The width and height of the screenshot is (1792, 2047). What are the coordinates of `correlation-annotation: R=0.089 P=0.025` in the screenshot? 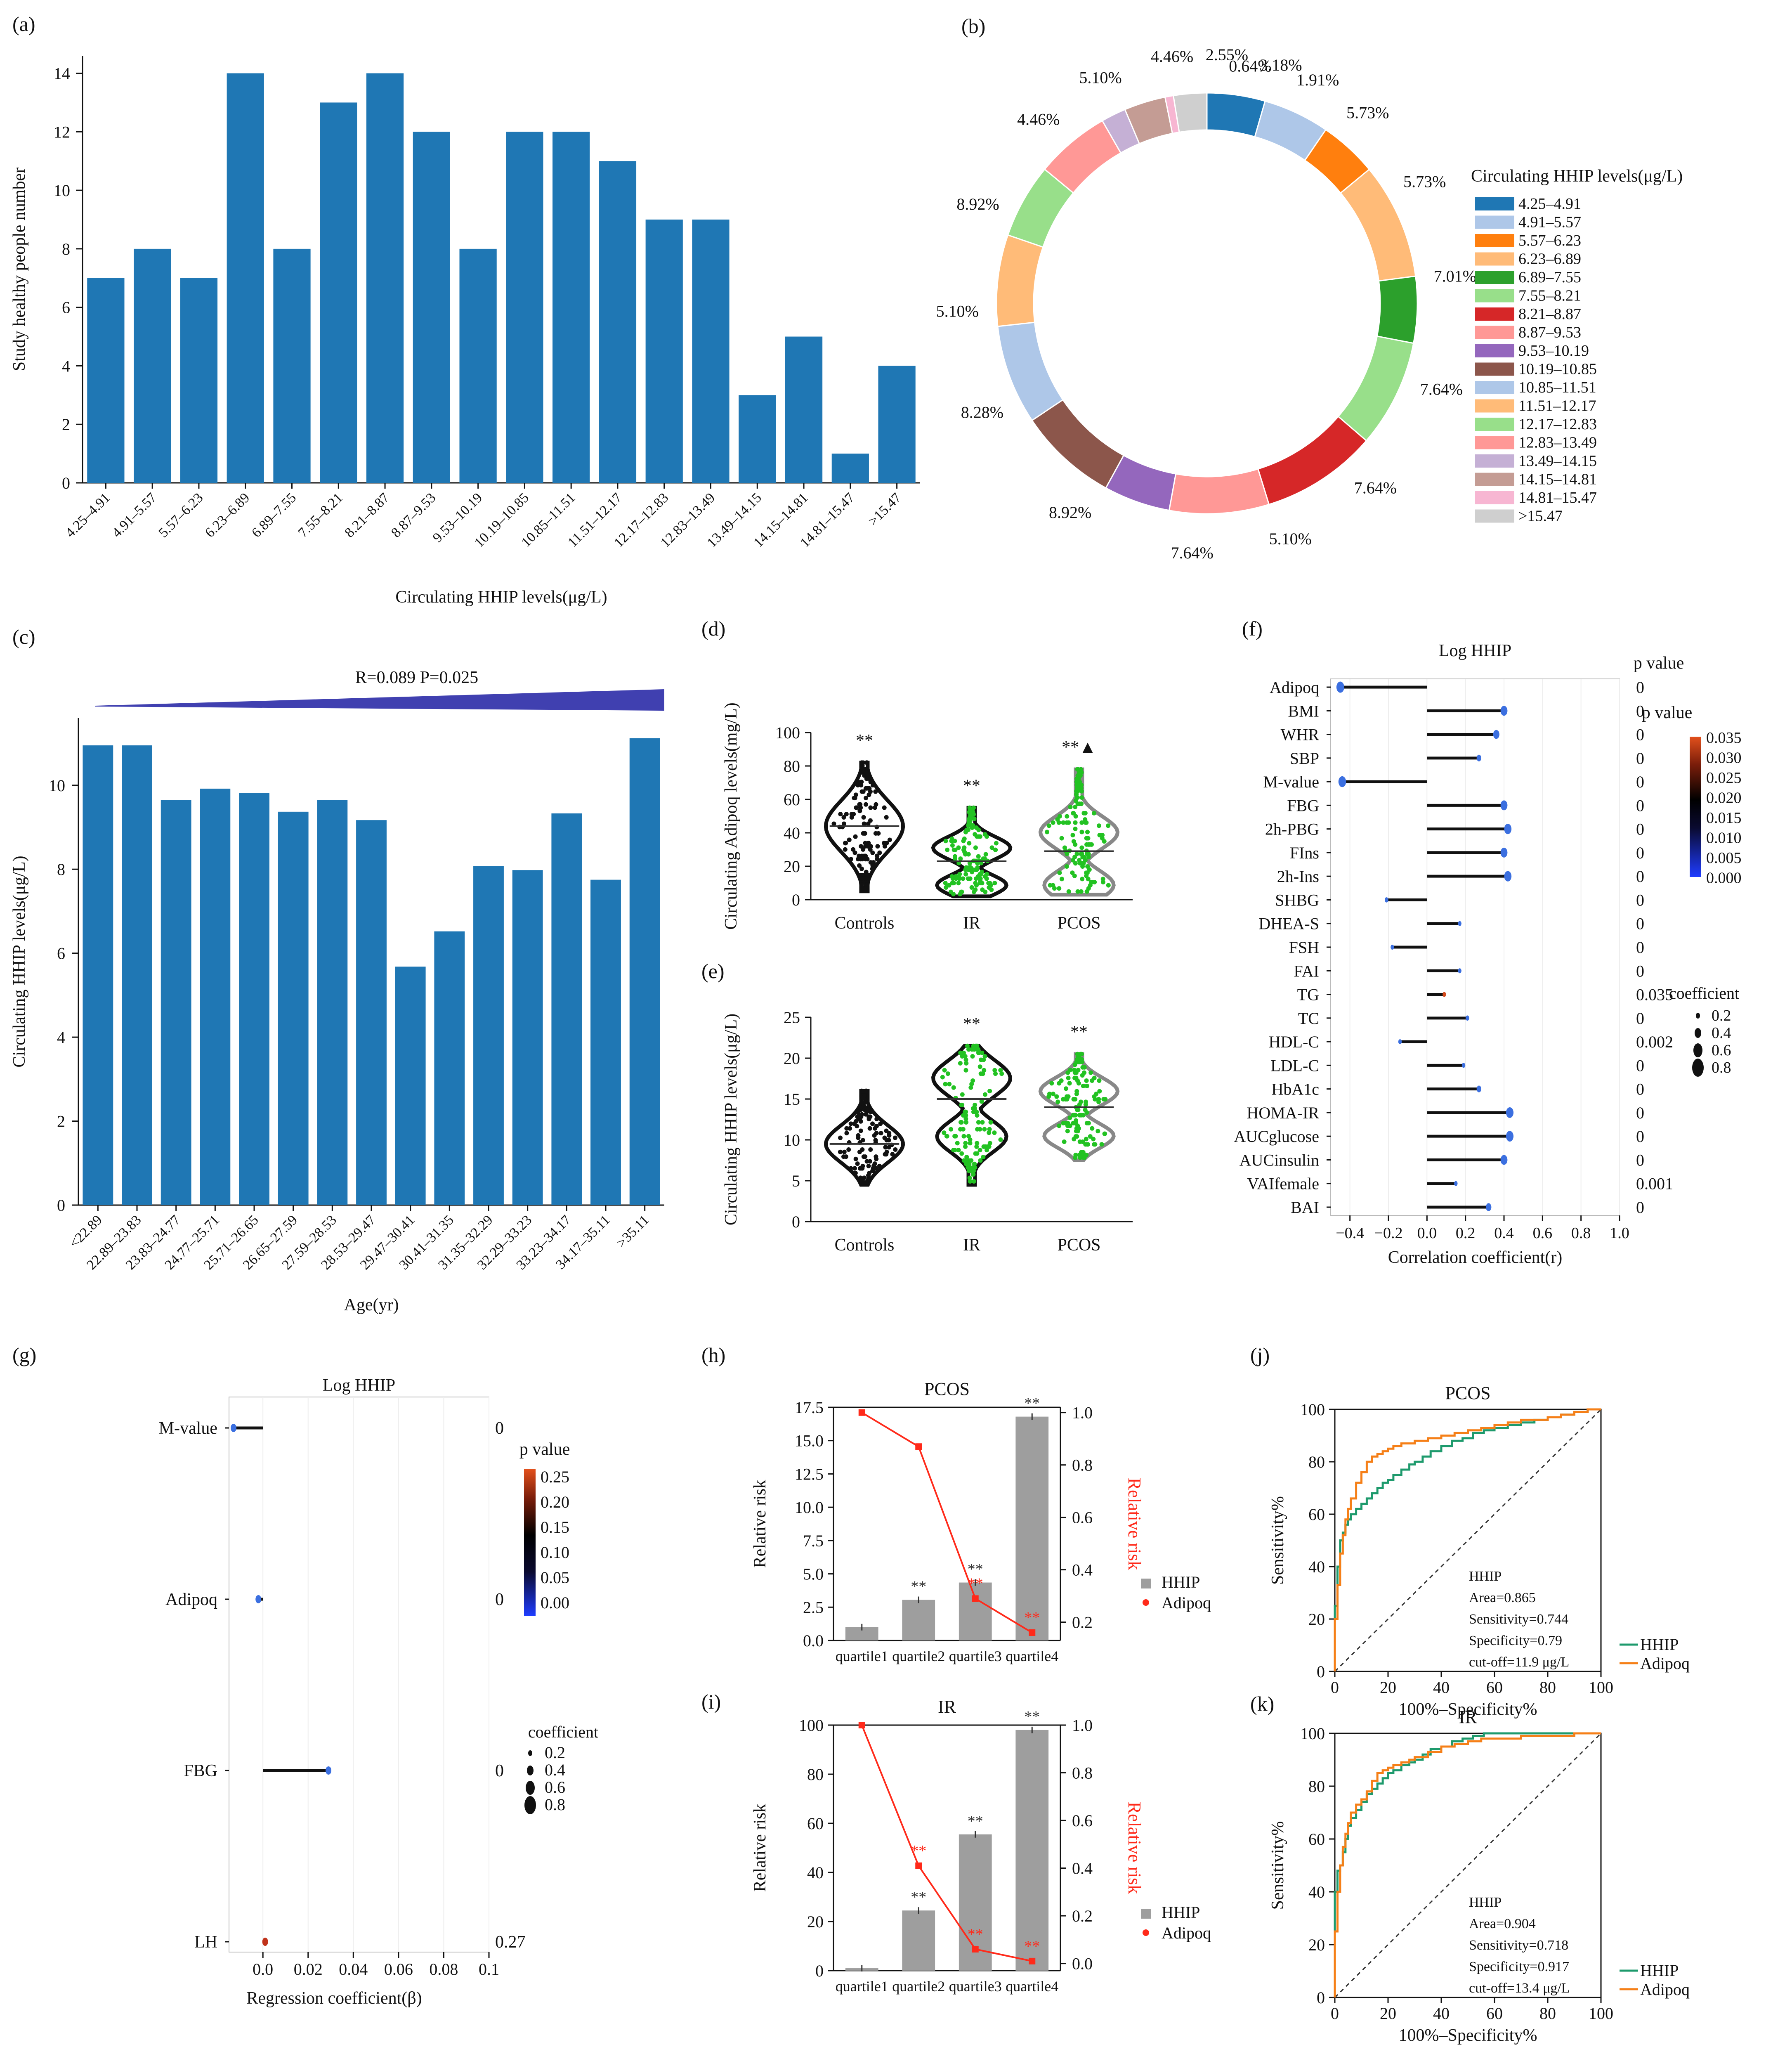 It's located at (416, 677).